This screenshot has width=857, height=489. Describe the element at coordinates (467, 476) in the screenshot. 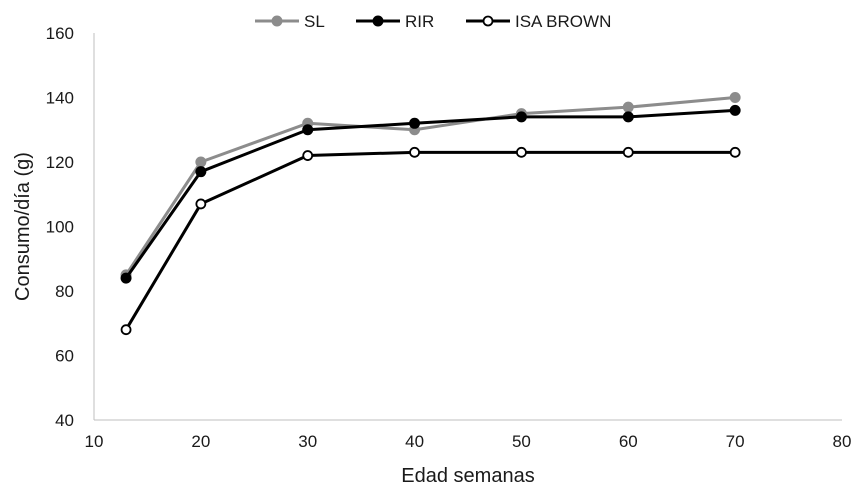

I see `x-axis-title: Edad semanas` at that location.